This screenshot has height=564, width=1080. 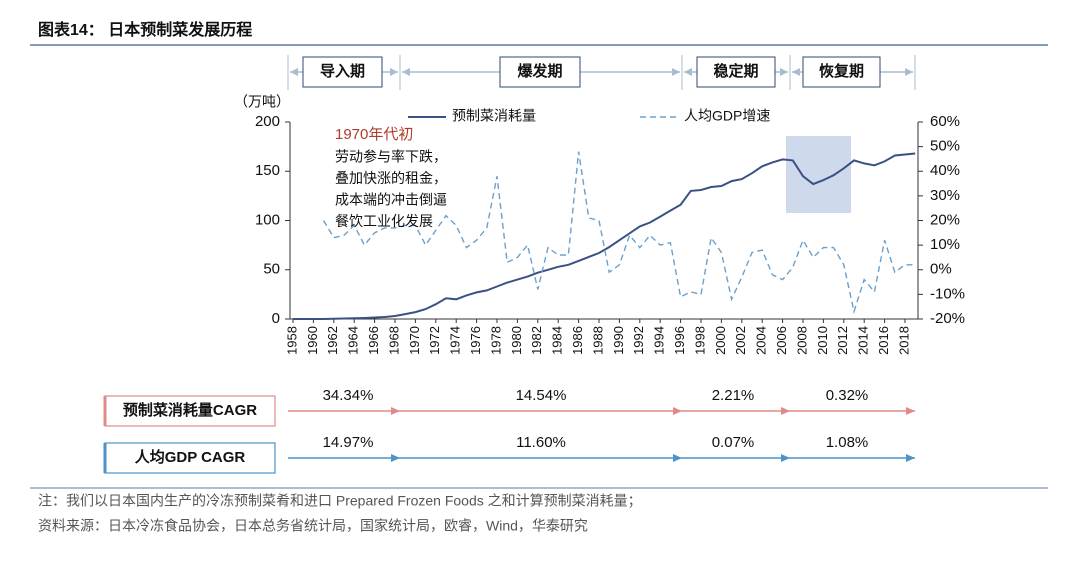 I want to click on x-tick-label: 1976, so click(x=475, y=340).